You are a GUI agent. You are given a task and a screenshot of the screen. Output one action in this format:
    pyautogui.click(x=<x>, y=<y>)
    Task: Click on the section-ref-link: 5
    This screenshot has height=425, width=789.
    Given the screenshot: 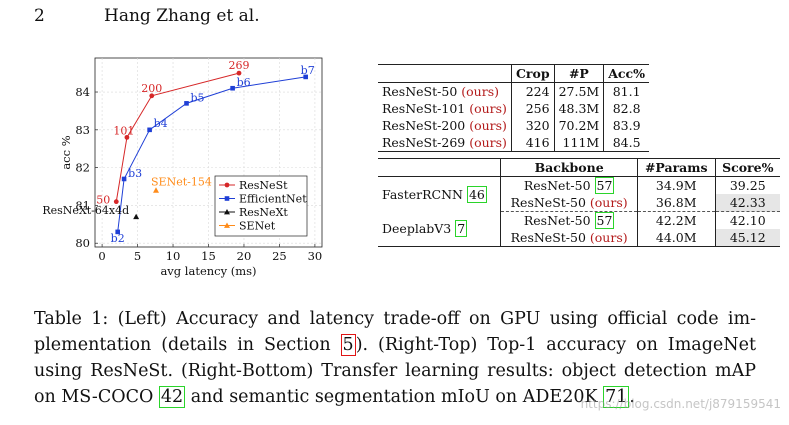 What is the action you would take?
    pyautogui.click(x=348, y=345)
    